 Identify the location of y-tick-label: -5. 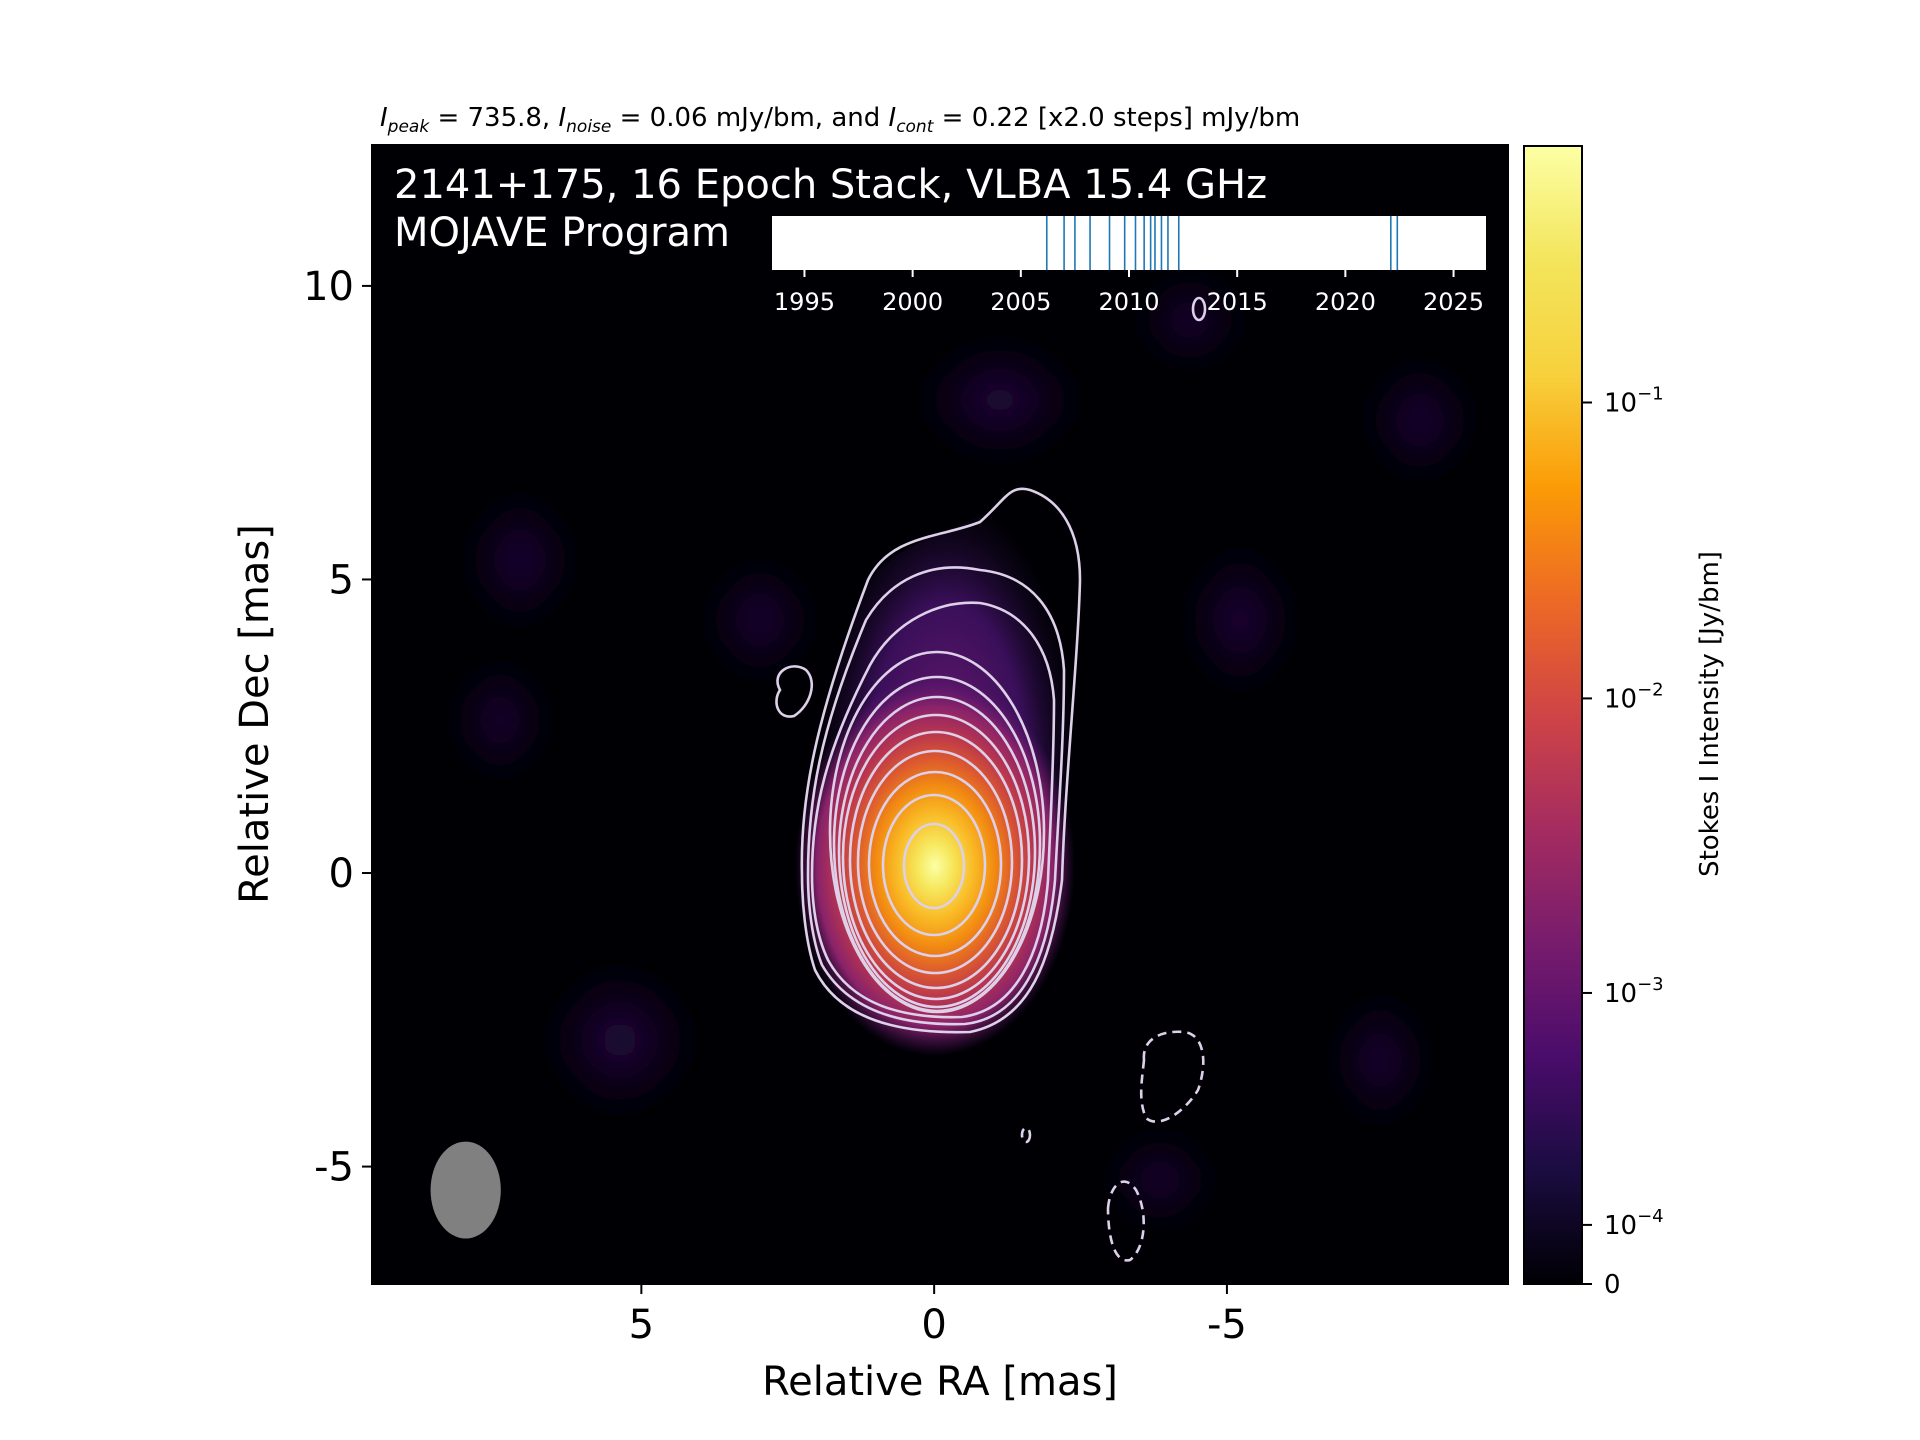
(334, 1168).